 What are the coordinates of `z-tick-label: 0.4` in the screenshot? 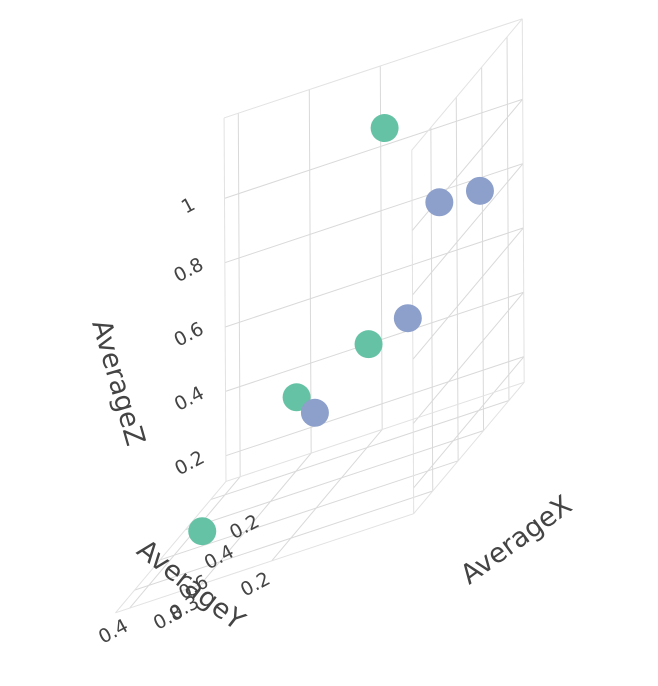 It's located at (189, 399).